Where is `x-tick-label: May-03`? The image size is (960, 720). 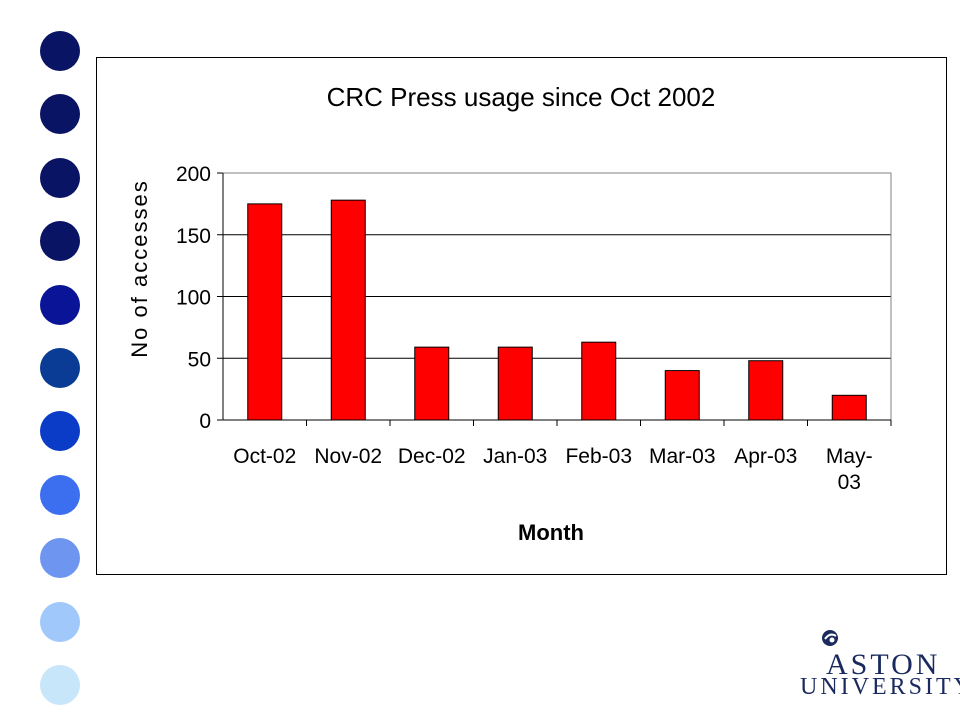
x-tick-label: May-03 is located at coordinates (849, 469).